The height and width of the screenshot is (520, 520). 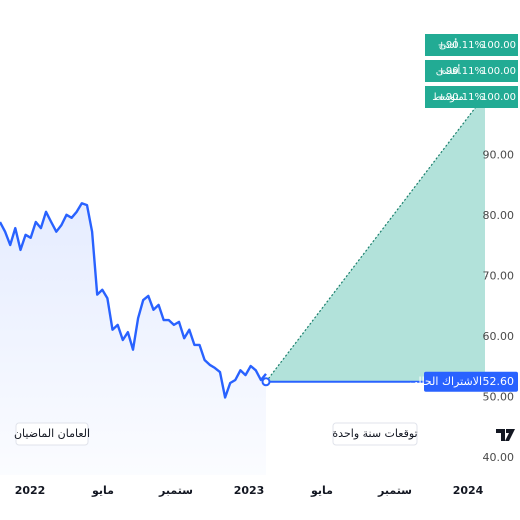 I want to click on x-tick-label: 2024, so click(x=468, y=490).